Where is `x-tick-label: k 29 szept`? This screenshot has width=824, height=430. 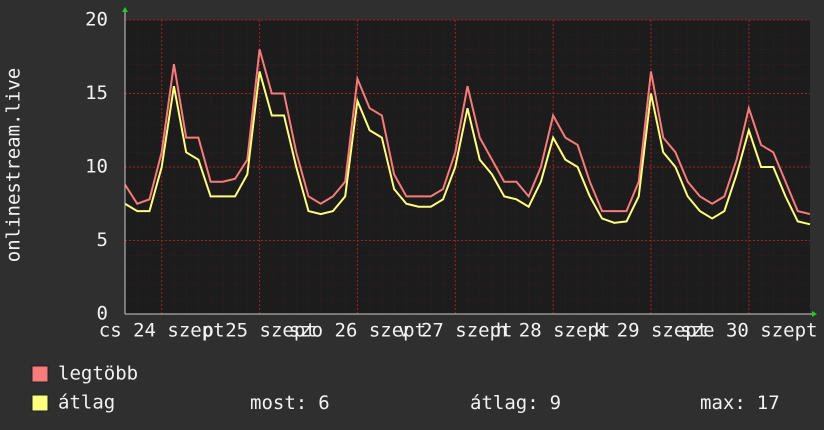
x-tick-label: k 29 szept is located at coordinates (651, 331).